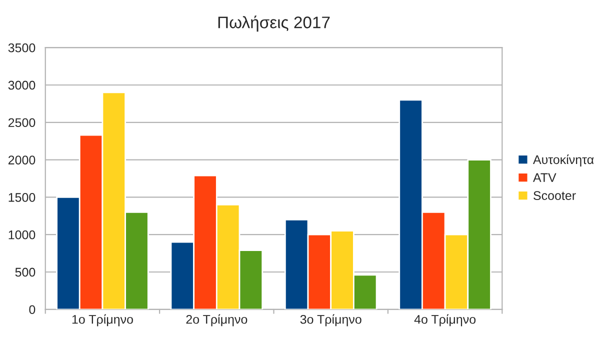  What do you see at coordinates (22, 160) in the screenshot?
I see `y-tick-label: 2000` at bounding box center [22, 160].